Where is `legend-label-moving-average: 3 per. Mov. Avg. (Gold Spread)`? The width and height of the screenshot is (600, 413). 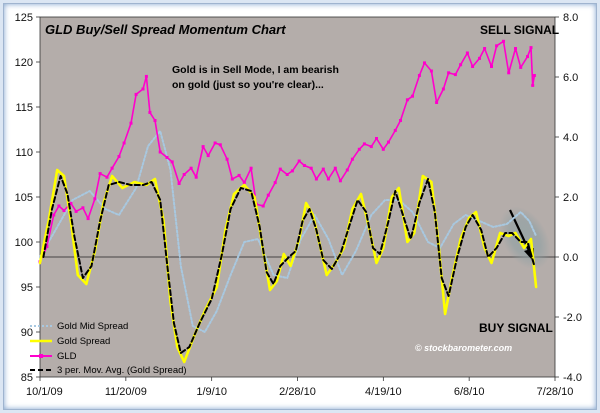 legend-label-moving-average: 3 per. Mov. Avg. (Gold Spread) is located at coordinates (122, 370).